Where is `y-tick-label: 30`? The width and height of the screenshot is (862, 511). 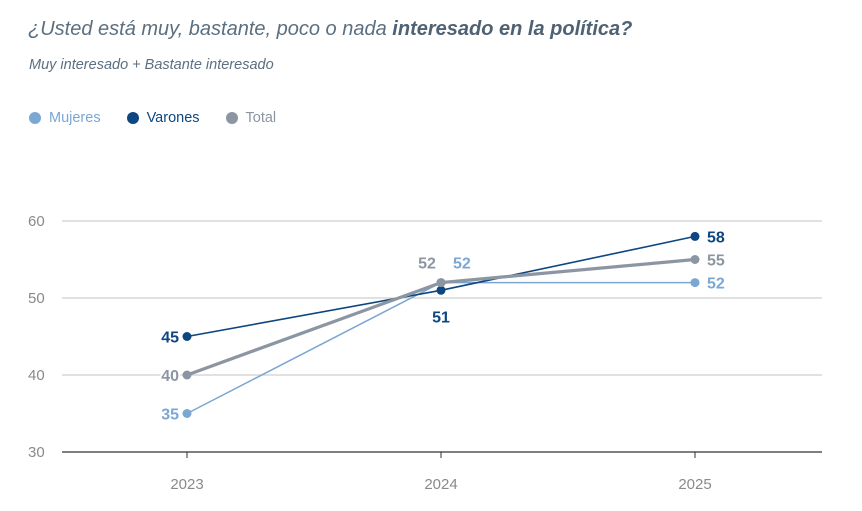
y-tick-label: 30 is located at coordinates (36, 452).